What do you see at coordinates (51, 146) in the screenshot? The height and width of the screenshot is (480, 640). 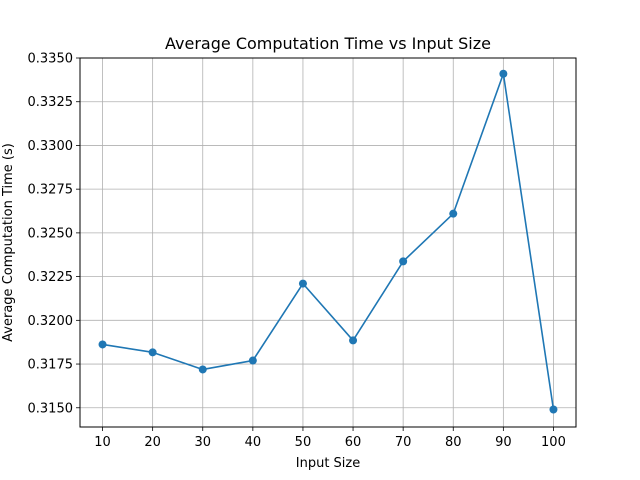 I see `y-tick-label: 0.3300` at bounding box center [51, 146].